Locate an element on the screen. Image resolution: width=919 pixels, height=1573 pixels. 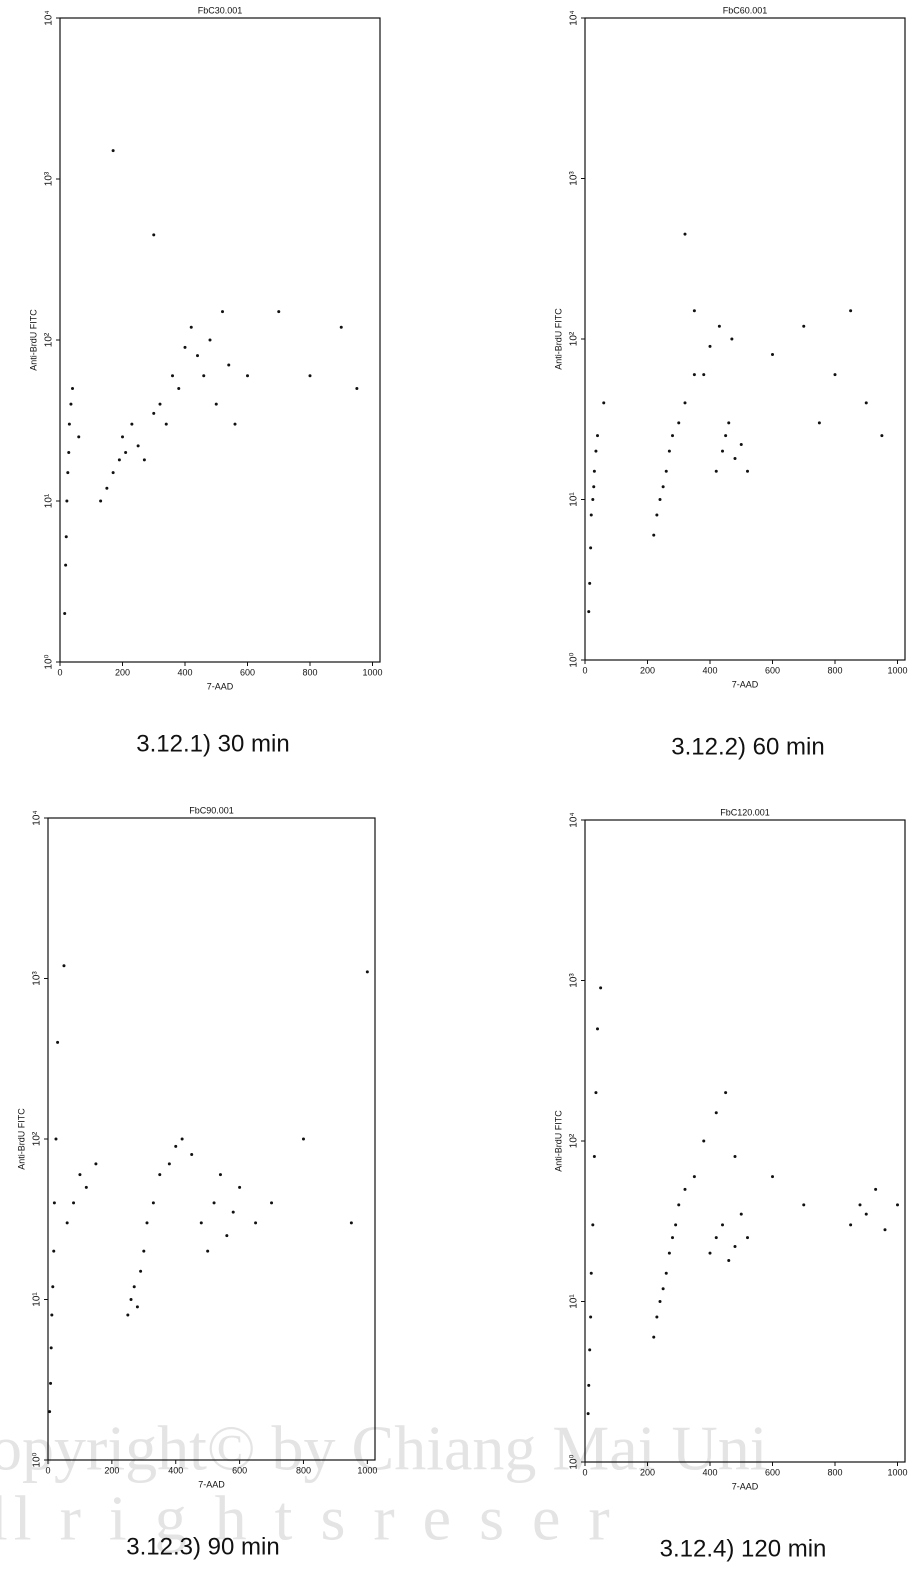
watermark: opyright© by Chiang Mai Uni is located at coordinates (383, 1448).